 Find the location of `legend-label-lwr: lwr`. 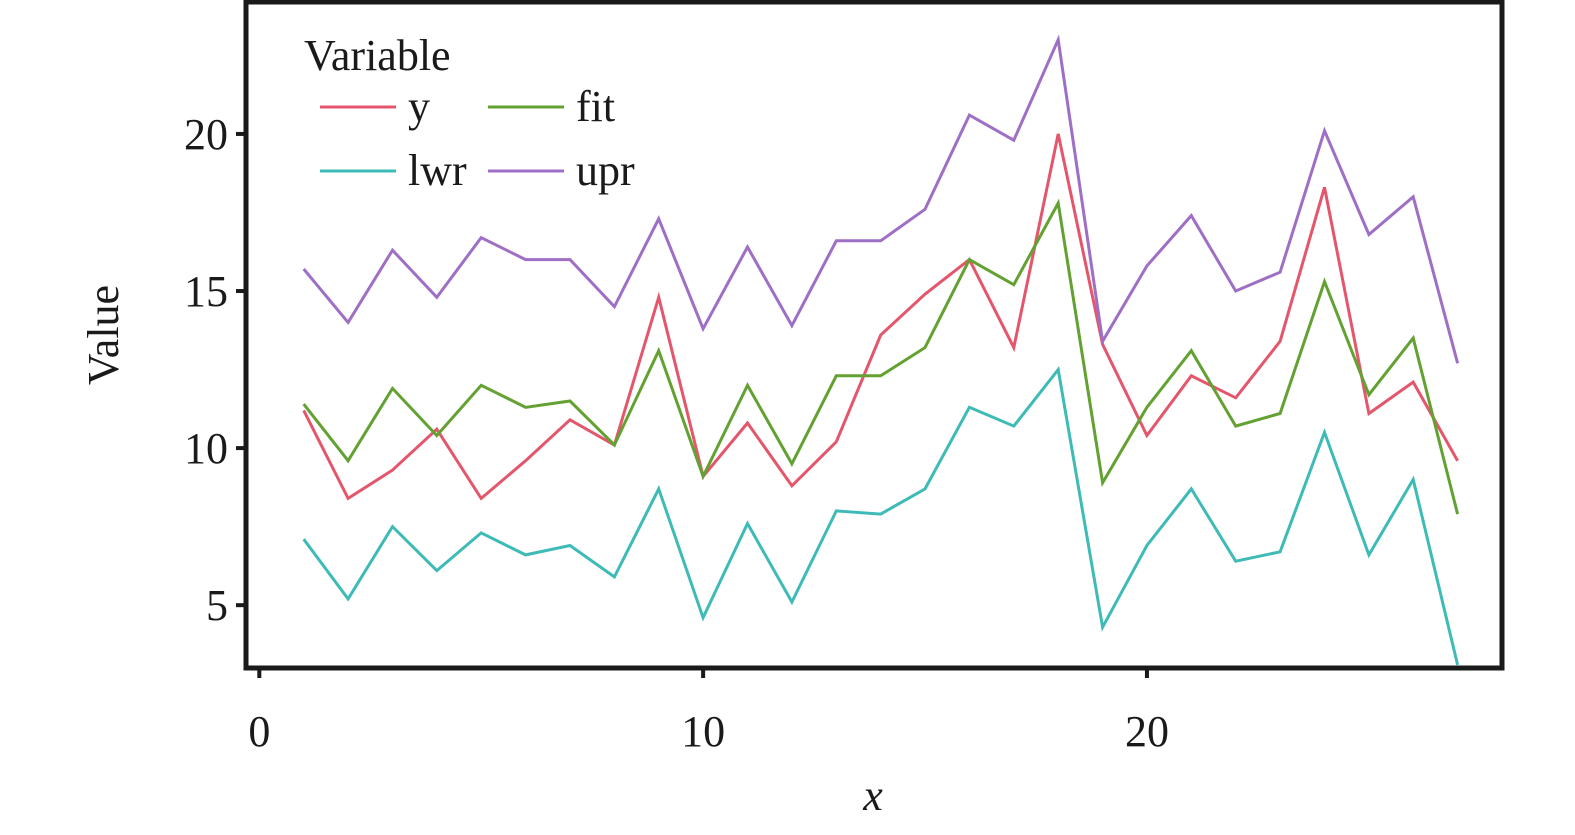

legend-label-lwr: lwr is located at coordinates (437, 170).